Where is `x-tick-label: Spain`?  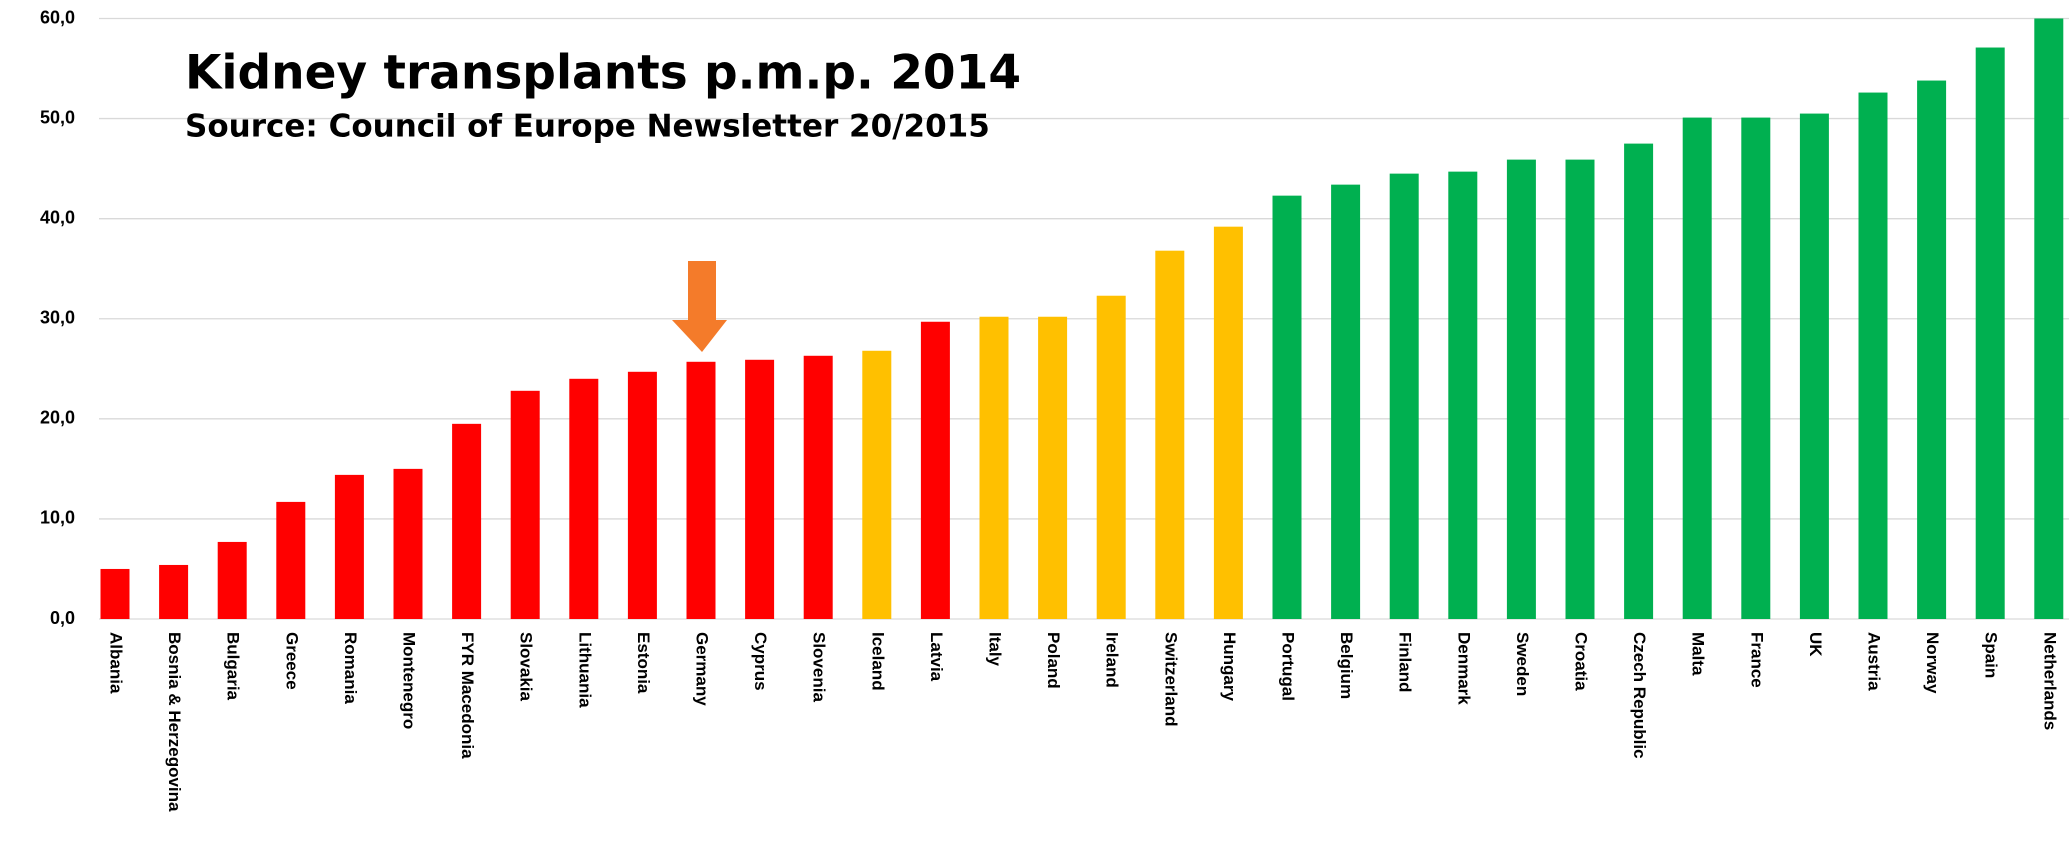 x-tick-label: Spain is located at coordinates (1991, 655).